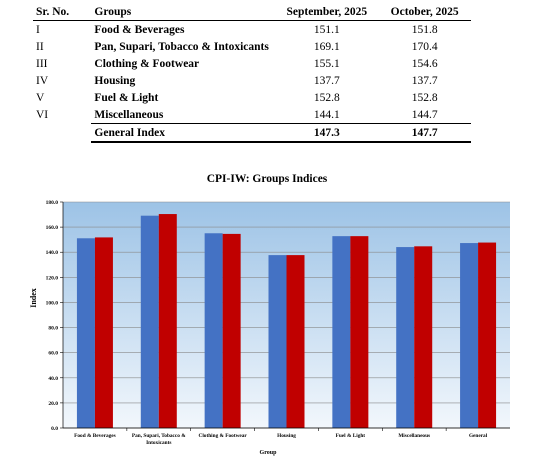  I want to click on x-tick-label: Clothing & Footwear, so click(223, 436).